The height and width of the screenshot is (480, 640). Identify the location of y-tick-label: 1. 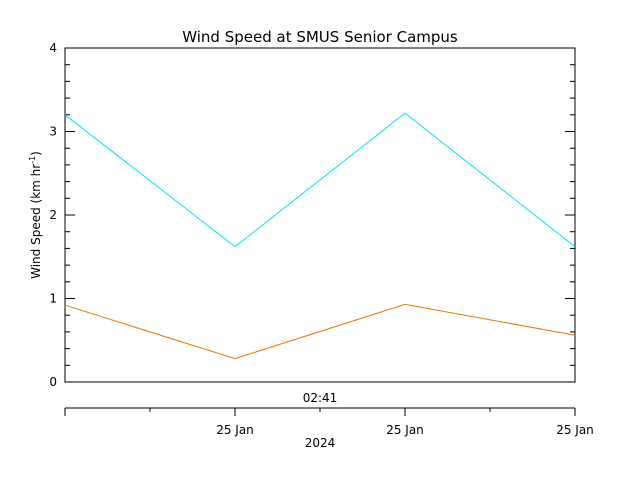
(53, 299).